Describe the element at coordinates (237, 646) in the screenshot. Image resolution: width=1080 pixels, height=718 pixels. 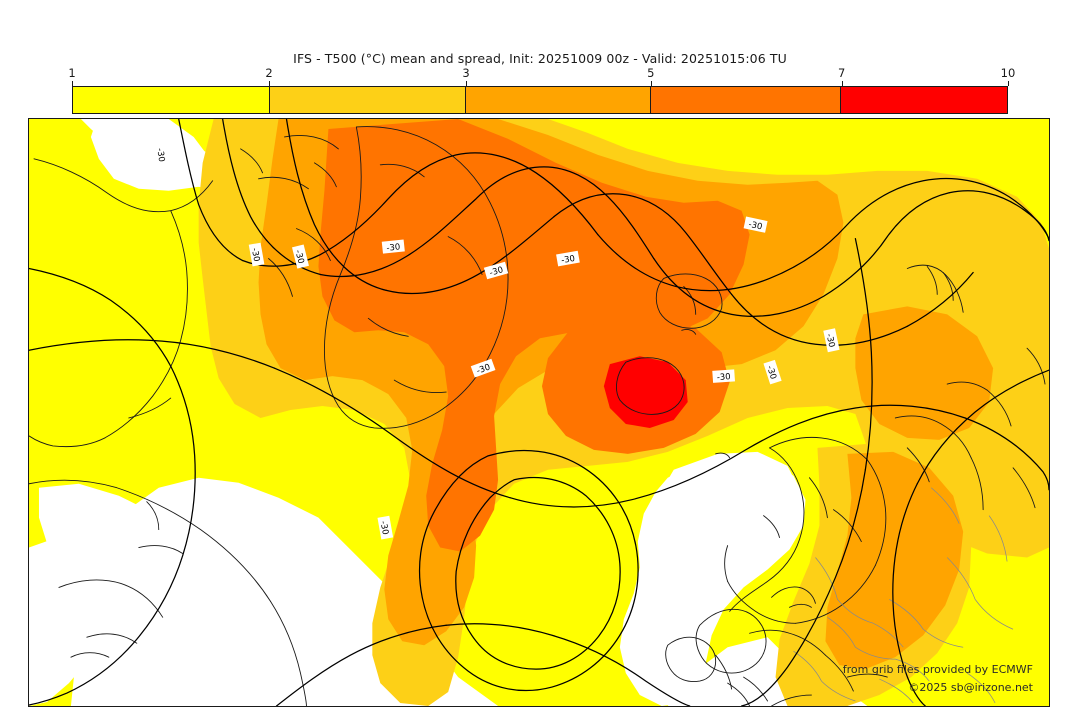
I see `white-region-atlantic-sw` at that location.